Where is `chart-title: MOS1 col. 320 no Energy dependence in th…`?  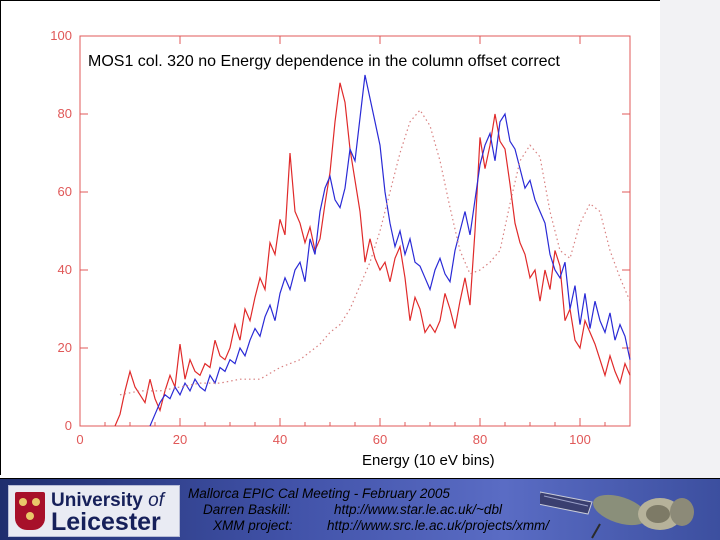 chart-title: MOS1 col. 320 no Energy dependence in th… is located at coordinates (324, 61).